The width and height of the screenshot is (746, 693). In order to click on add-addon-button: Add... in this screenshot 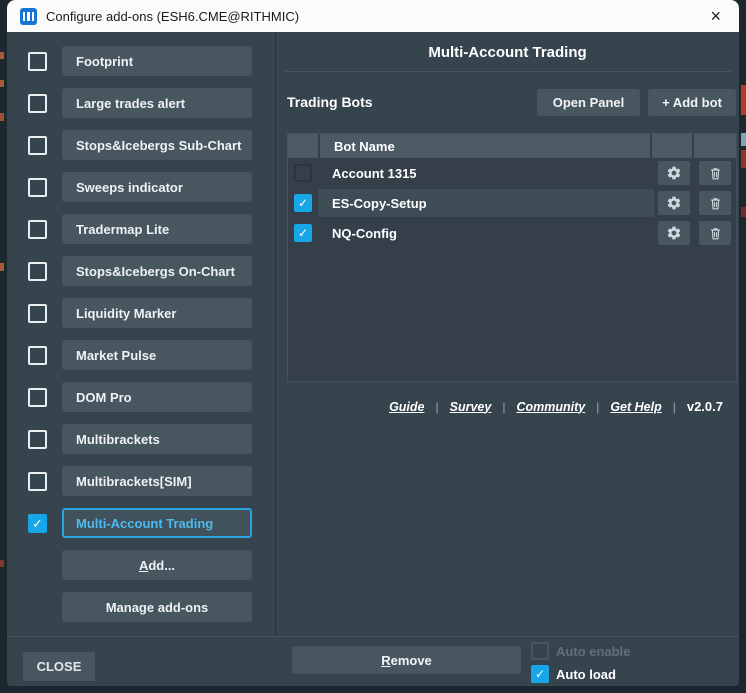, I will do `click(157, 565)`.